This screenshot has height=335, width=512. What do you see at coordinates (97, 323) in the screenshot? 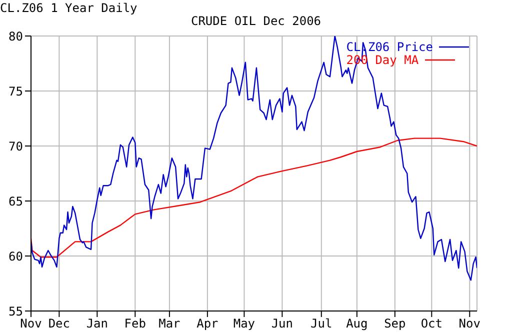
I see `x-tick-label: Jan` at bounding box center [97, 323].